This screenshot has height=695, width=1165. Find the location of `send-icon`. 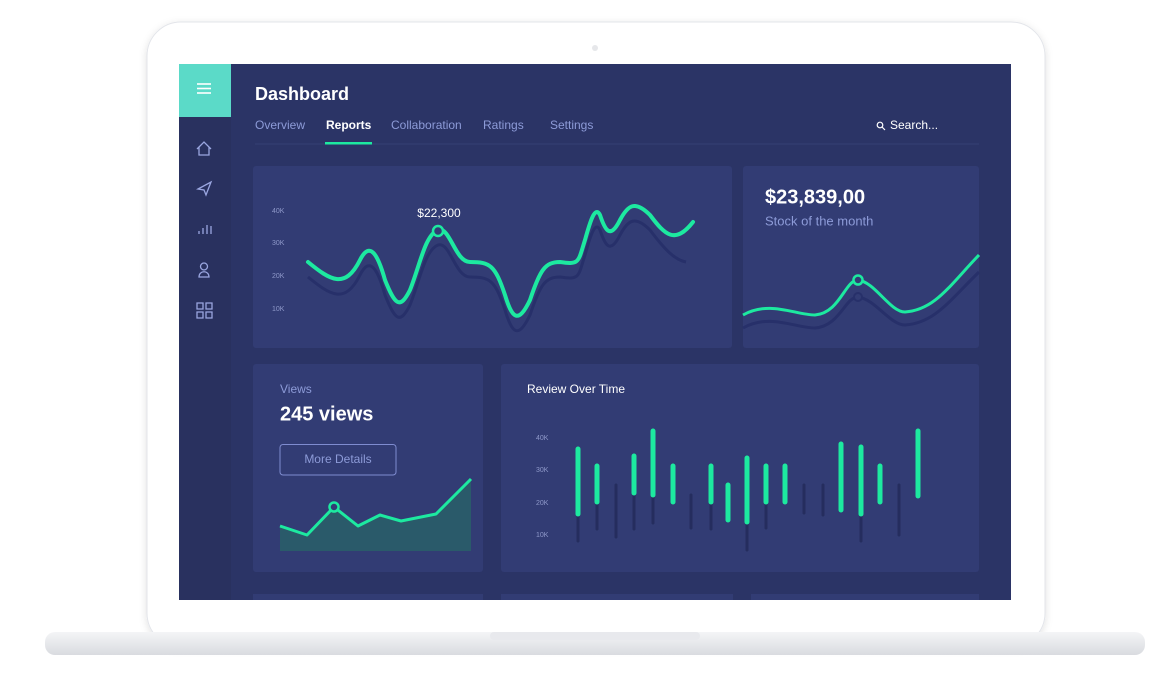

send-icon is located at coordinates (204, 188).